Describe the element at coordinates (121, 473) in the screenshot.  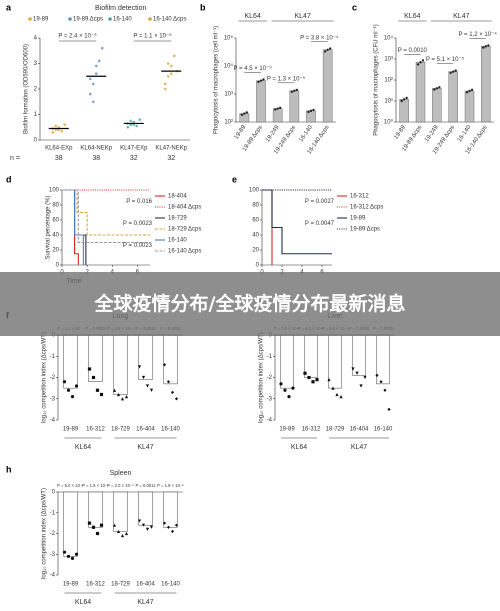
I see `chart-title: Spleen` at that location.